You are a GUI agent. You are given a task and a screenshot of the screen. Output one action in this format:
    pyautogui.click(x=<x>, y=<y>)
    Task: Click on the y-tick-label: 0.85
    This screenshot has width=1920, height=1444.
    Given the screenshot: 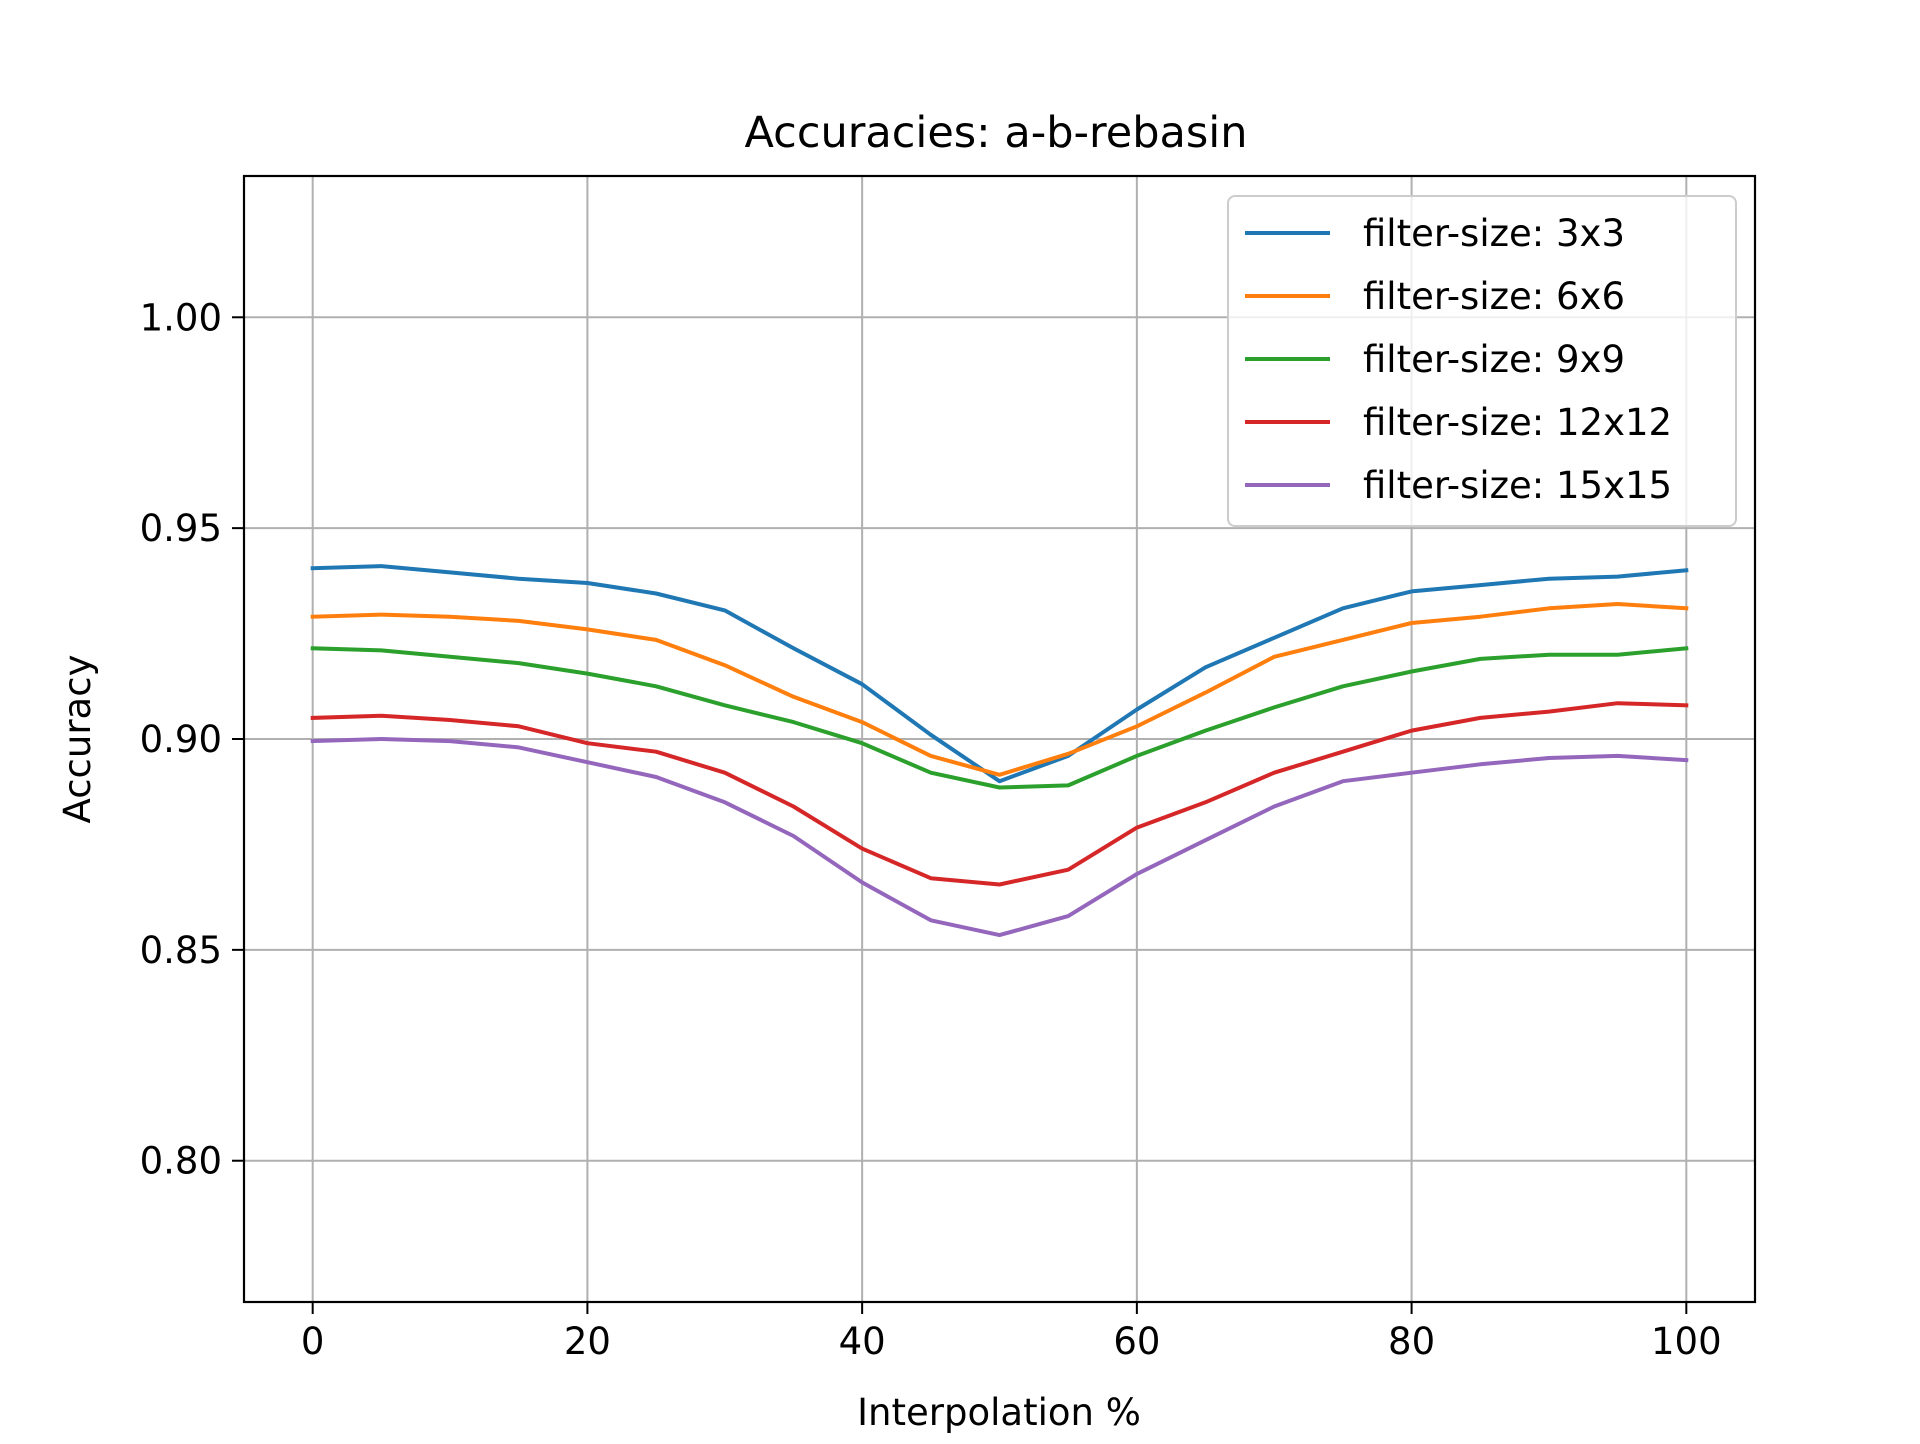 What is the action you would take?
    pyautogui.click(x=181, y=950)
    